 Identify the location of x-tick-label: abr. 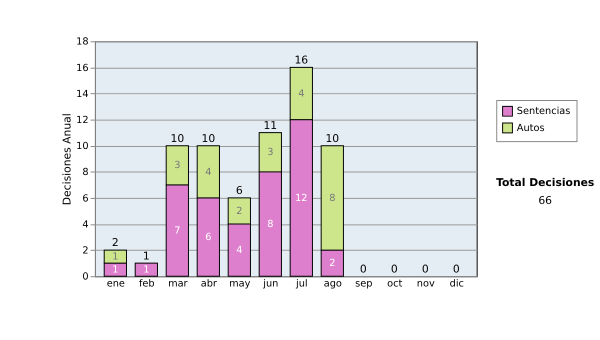
(209, 284).